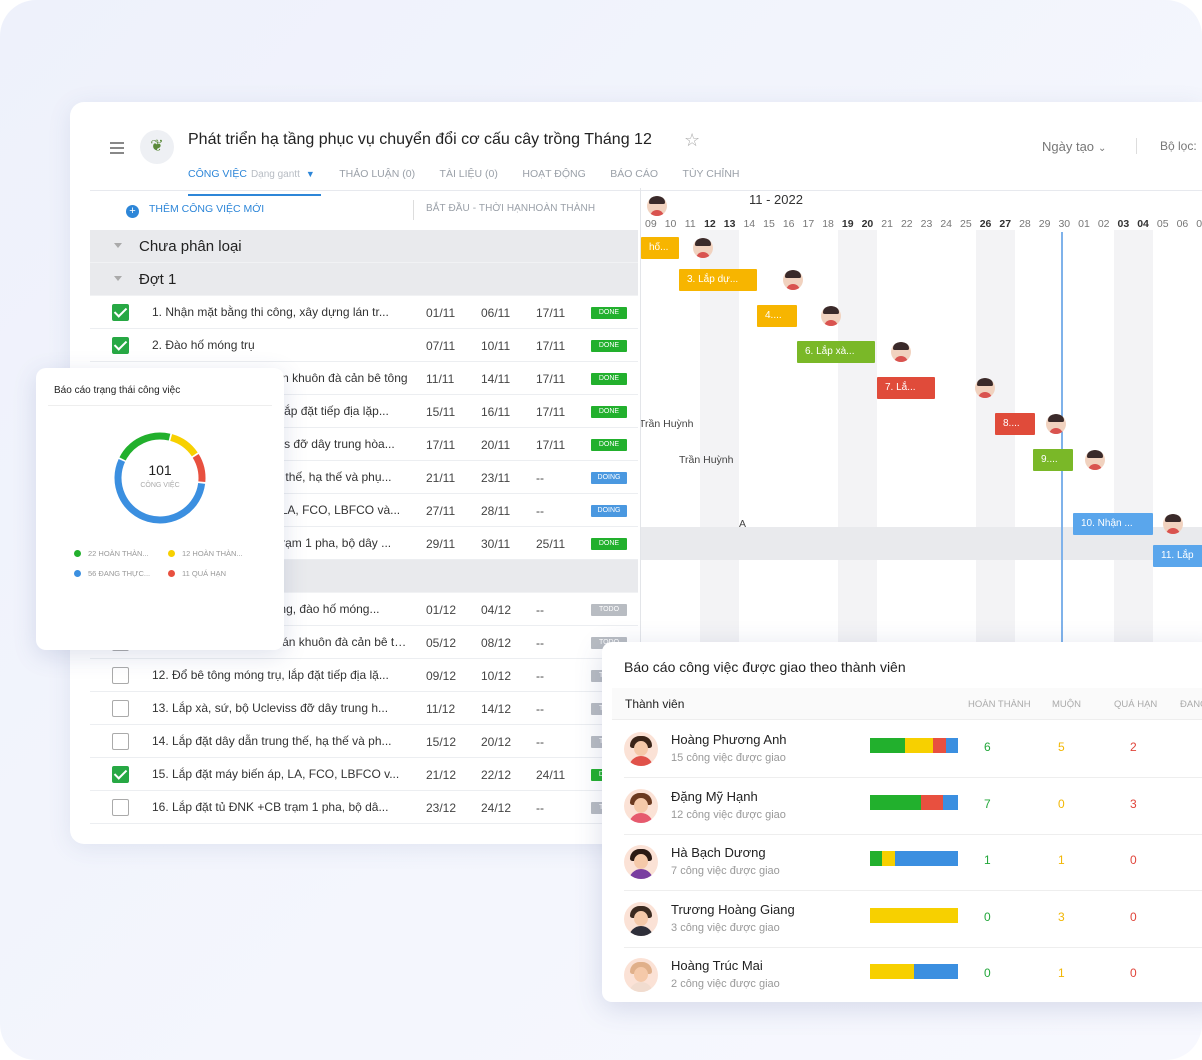 The width and height of the screenshot is (1202, 1060). I want to click on table-row: Hà Bạch Dương 7 công việc được giao 1 1 0, so click(913, 863).